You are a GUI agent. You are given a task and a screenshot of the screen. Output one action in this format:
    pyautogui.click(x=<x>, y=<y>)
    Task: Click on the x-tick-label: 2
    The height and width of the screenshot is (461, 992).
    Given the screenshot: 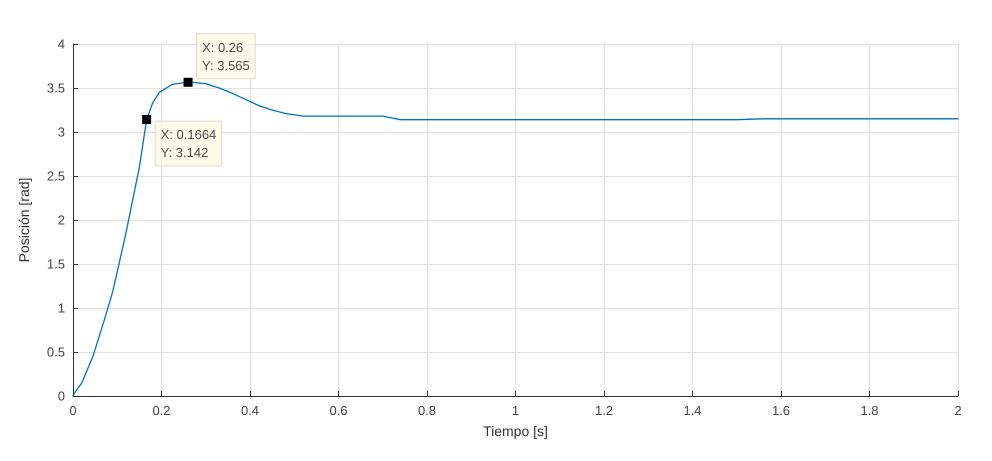 What is the action you would take?
    pyautogui.click(x=958, y=410)
    